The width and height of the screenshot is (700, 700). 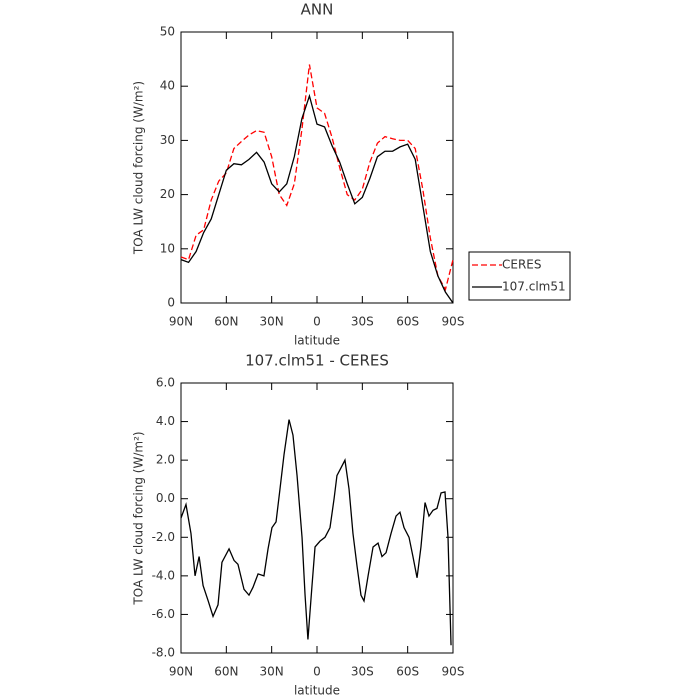 What do you see at coordinates (171, 303) in the screenshot?
I see `y-tick-label: 0` at bounding box center [171, 303].